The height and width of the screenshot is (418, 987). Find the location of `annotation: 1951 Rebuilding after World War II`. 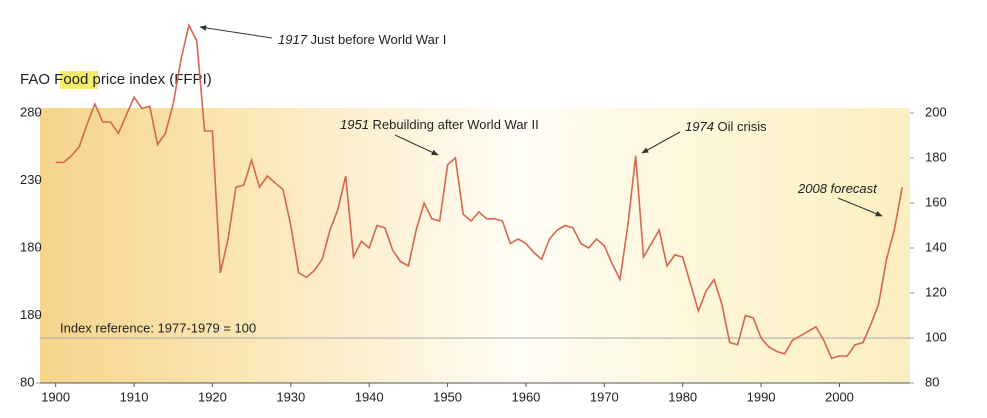

annotation: 1951 Rebuilding after World War II is located at coordinates (439, 124).